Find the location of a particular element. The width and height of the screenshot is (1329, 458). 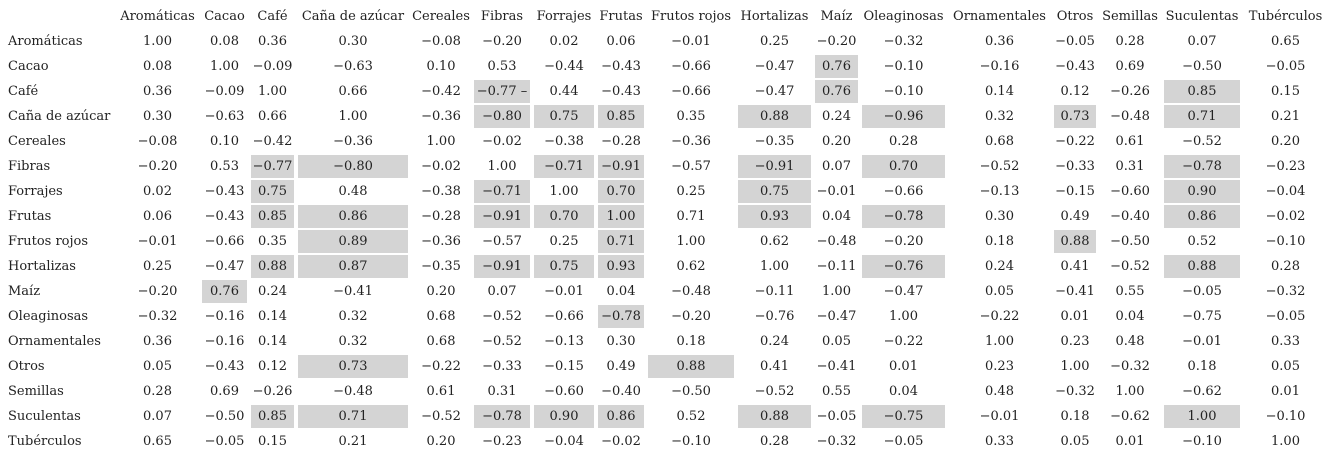

highlighted-cell: 0.71 is located at coordinates (353, 416).